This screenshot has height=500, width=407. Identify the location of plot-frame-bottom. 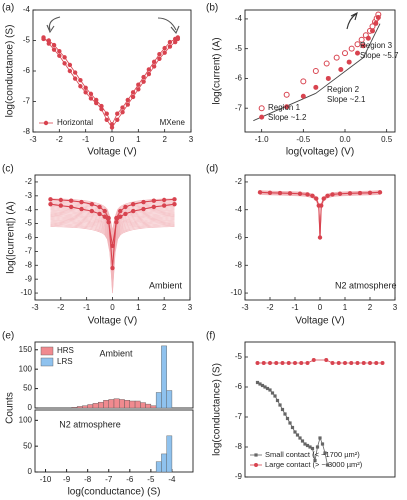
(114, 441).